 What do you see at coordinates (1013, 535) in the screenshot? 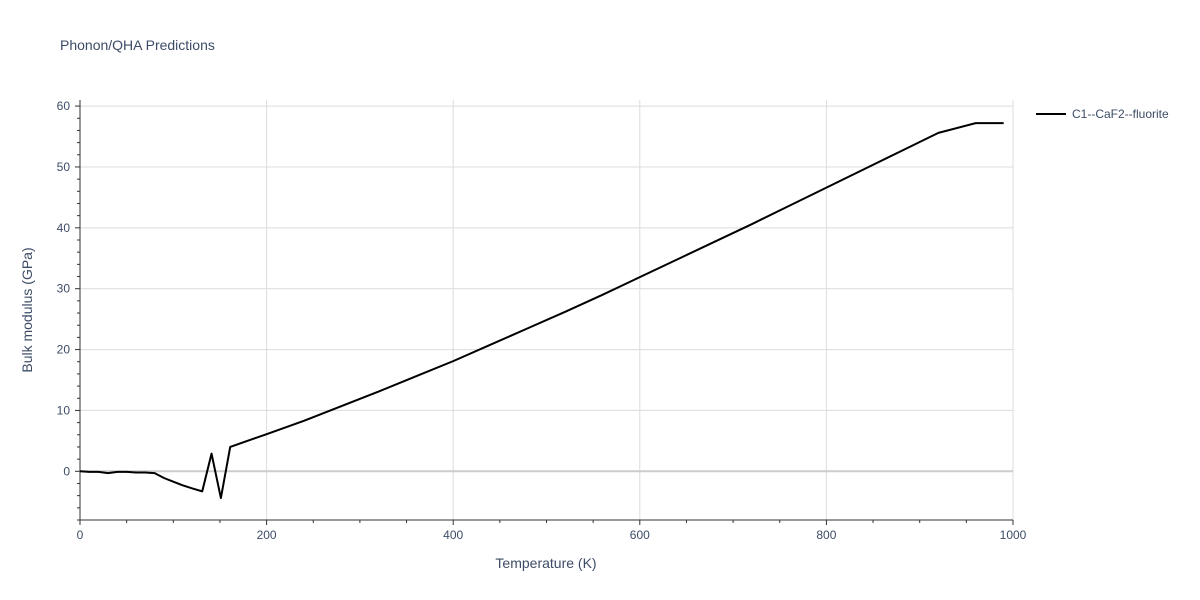
I see `x-tick-label: 1000` at bounding box center [1013, 535].